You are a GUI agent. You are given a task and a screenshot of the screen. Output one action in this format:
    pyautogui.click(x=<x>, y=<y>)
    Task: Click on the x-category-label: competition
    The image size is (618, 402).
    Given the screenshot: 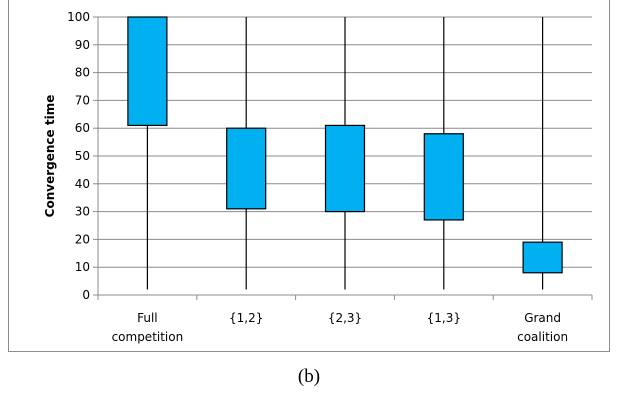 What is the action you would take?
    pyautogui.click(x=148, y=337)
    